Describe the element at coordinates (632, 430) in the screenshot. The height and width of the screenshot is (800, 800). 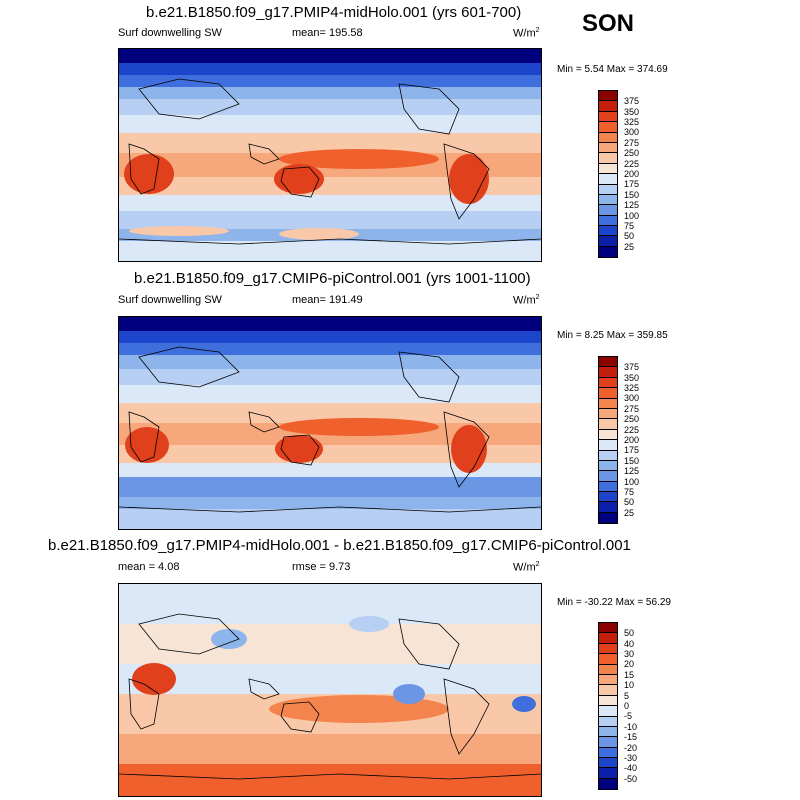
I see `panel2-colorbar-tick: 225` at that location.